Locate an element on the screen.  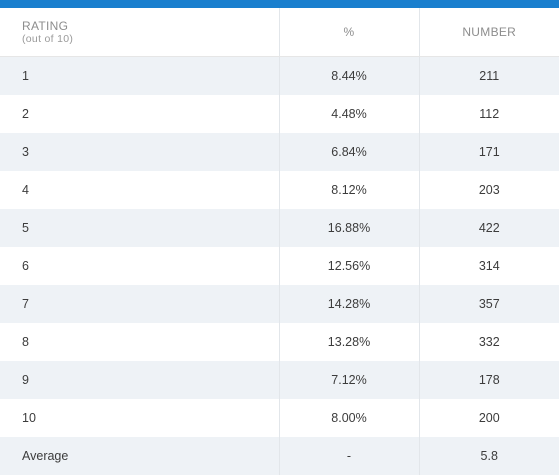
cell-percent: 16.88% is located at coordinates (348, 228).